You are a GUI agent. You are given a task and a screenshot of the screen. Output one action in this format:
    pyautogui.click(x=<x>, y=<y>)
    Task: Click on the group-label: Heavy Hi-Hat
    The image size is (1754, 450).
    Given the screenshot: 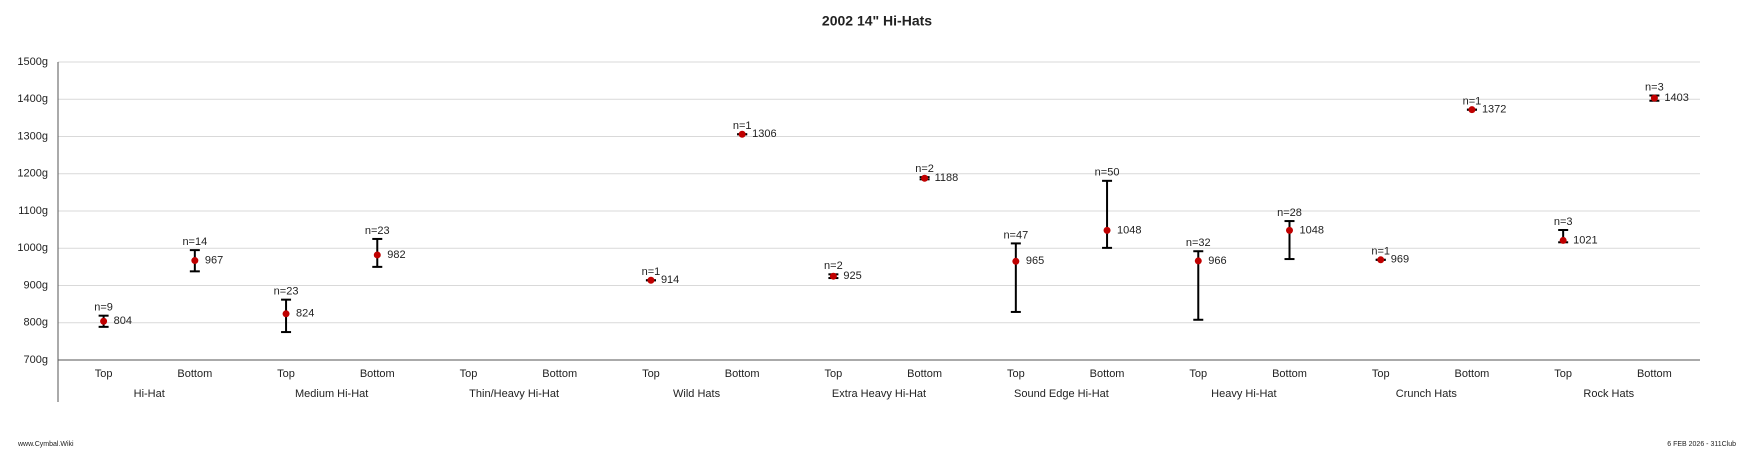 What is the action you would take?
    pyautogui.click(x=1243, y=394)
    